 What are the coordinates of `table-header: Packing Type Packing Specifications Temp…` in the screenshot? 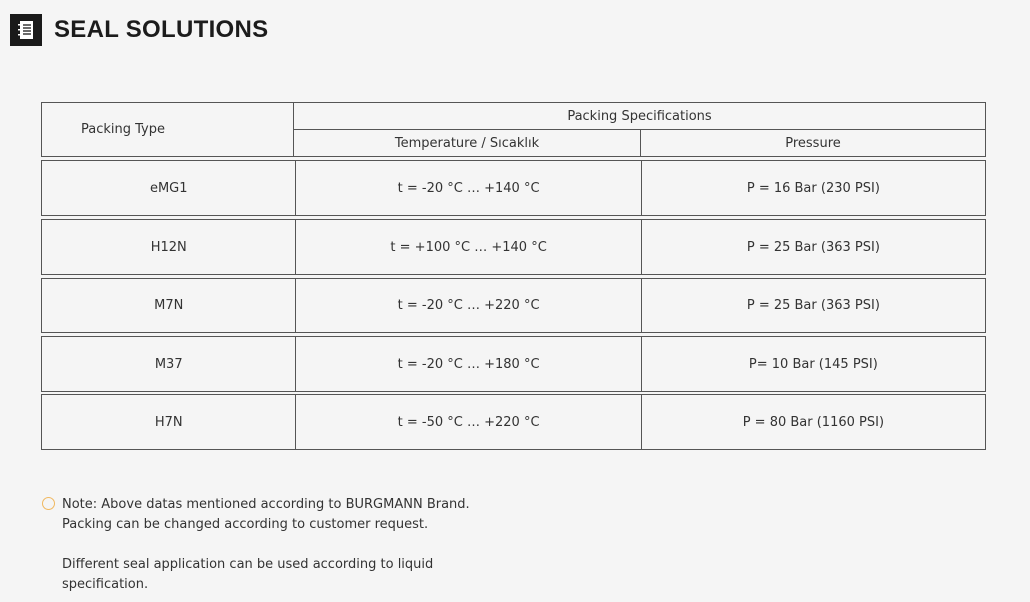 It's located at (513, 129).